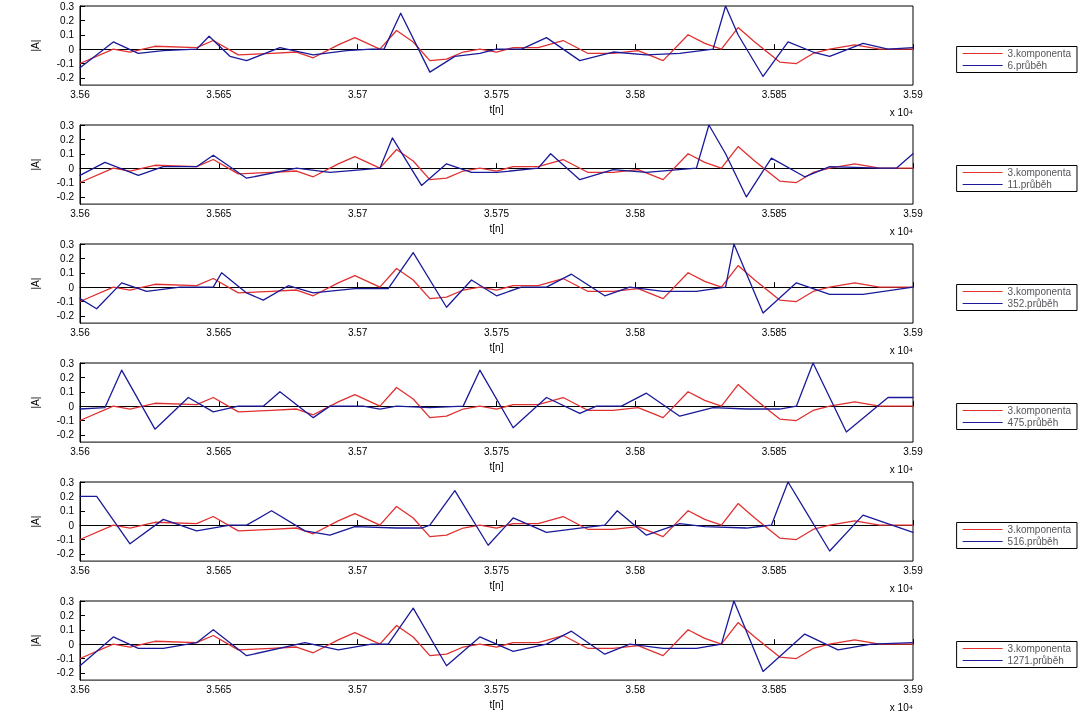 The image size is (1083, 717). I want to click on legend-label: 475.průběh, so click(1033, 422).